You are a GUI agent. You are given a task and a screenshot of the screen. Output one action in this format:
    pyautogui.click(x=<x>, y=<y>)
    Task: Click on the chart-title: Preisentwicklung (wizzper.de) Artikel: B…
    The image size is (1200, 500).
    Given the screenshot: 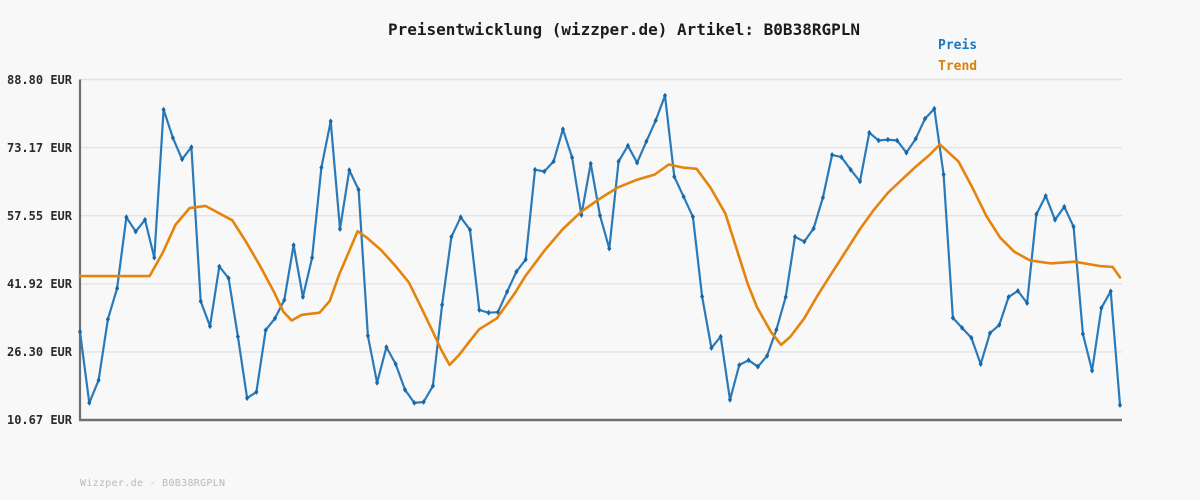 What is the action you would take?
    pyautogui.click(x=623, y=29)
    